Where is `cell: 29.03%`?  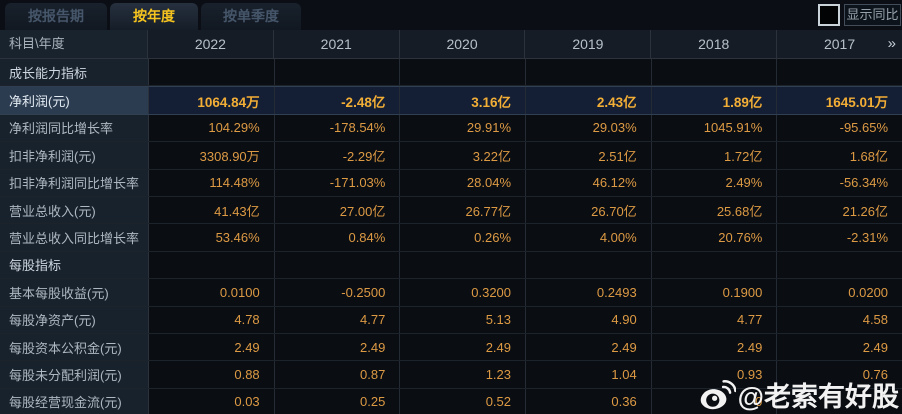 cell: 29.03% is located at coordinates (589, 128).